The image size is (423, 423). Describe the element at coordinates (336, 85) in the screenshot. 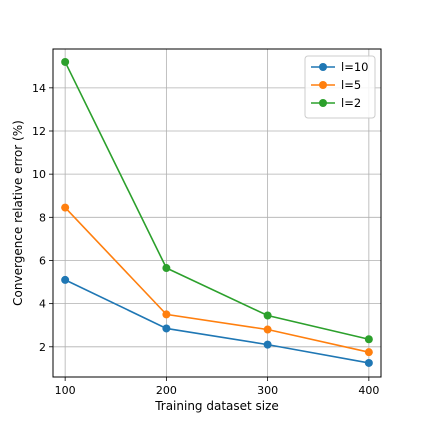

I see `legend-item: l=5` at that location.